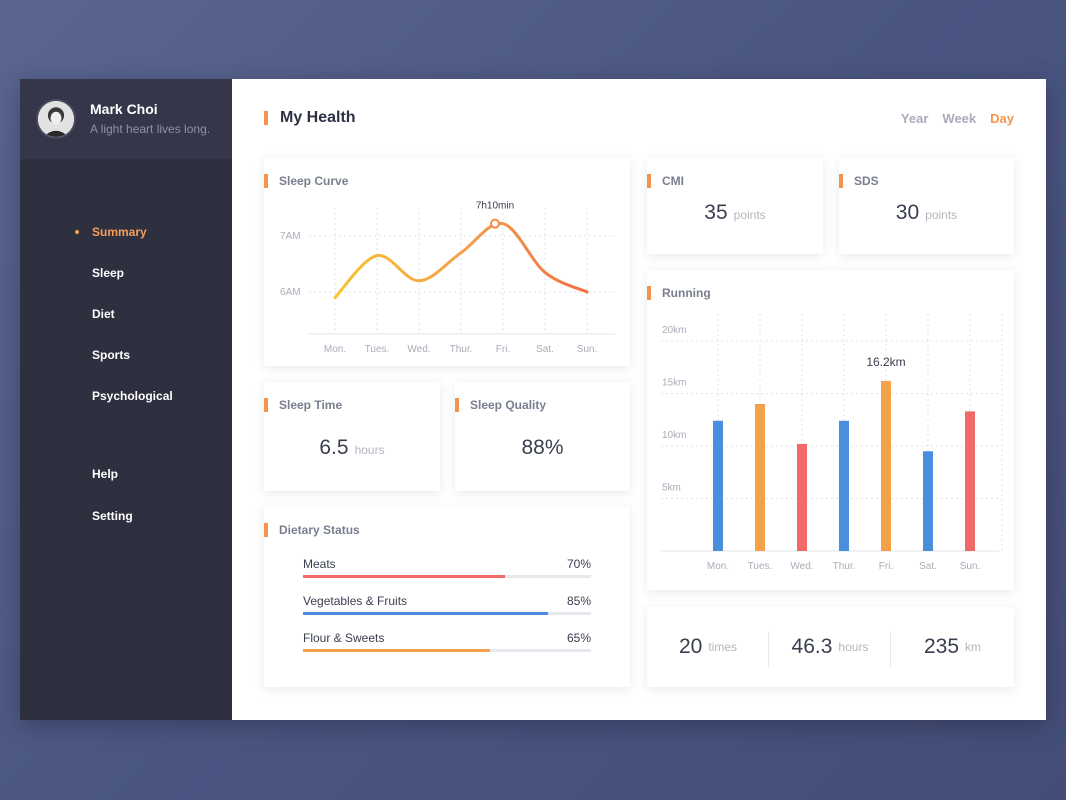  What do you see at coordinates (290, 236) in the screenshot?
I see `y-tick-label: 7AM` at bounding box center [290, 236].